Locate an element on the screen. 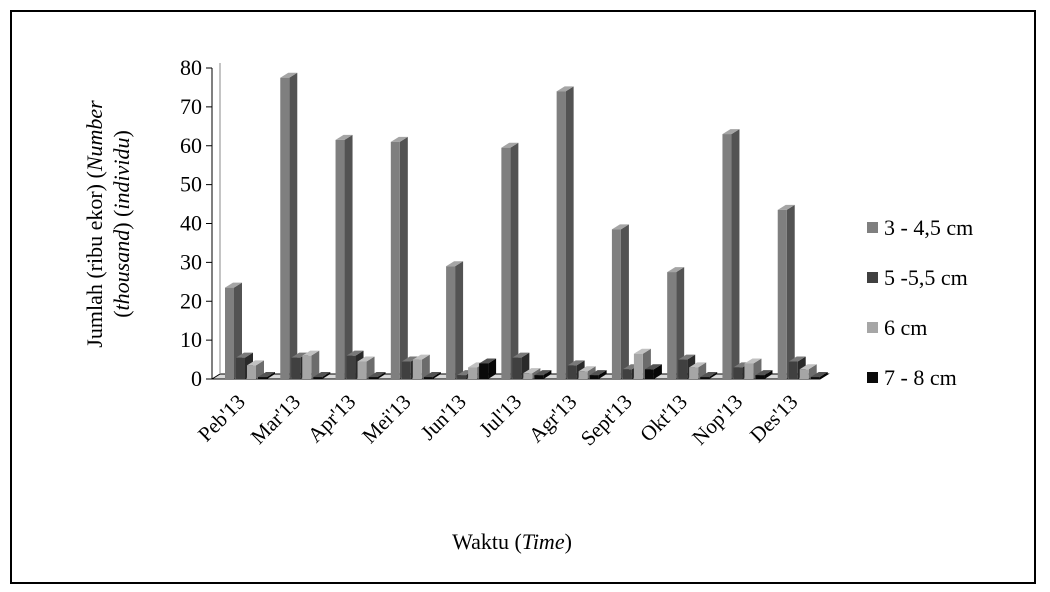  legend-label: 6 cm is located at coordinates (905, 327).